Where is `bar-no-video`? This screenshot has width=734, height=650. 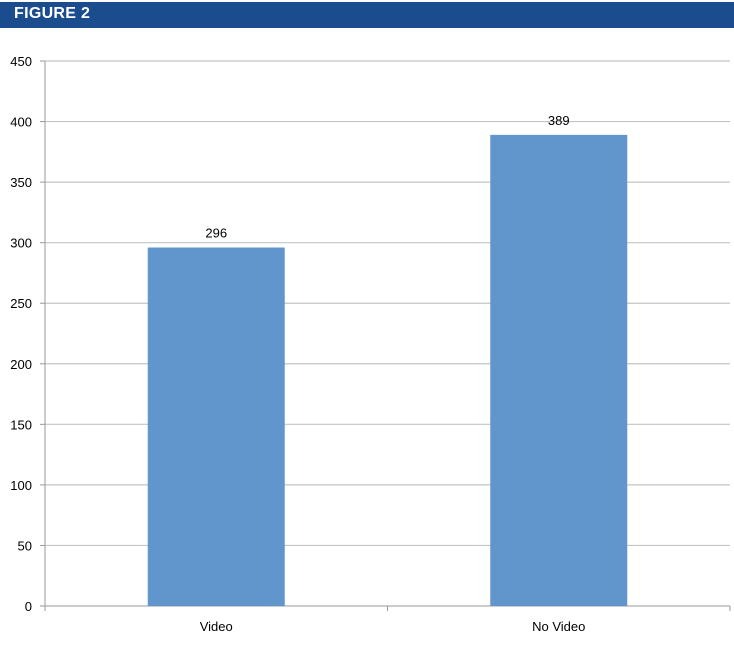 bar-no-video is located at coordinates (559, 370).